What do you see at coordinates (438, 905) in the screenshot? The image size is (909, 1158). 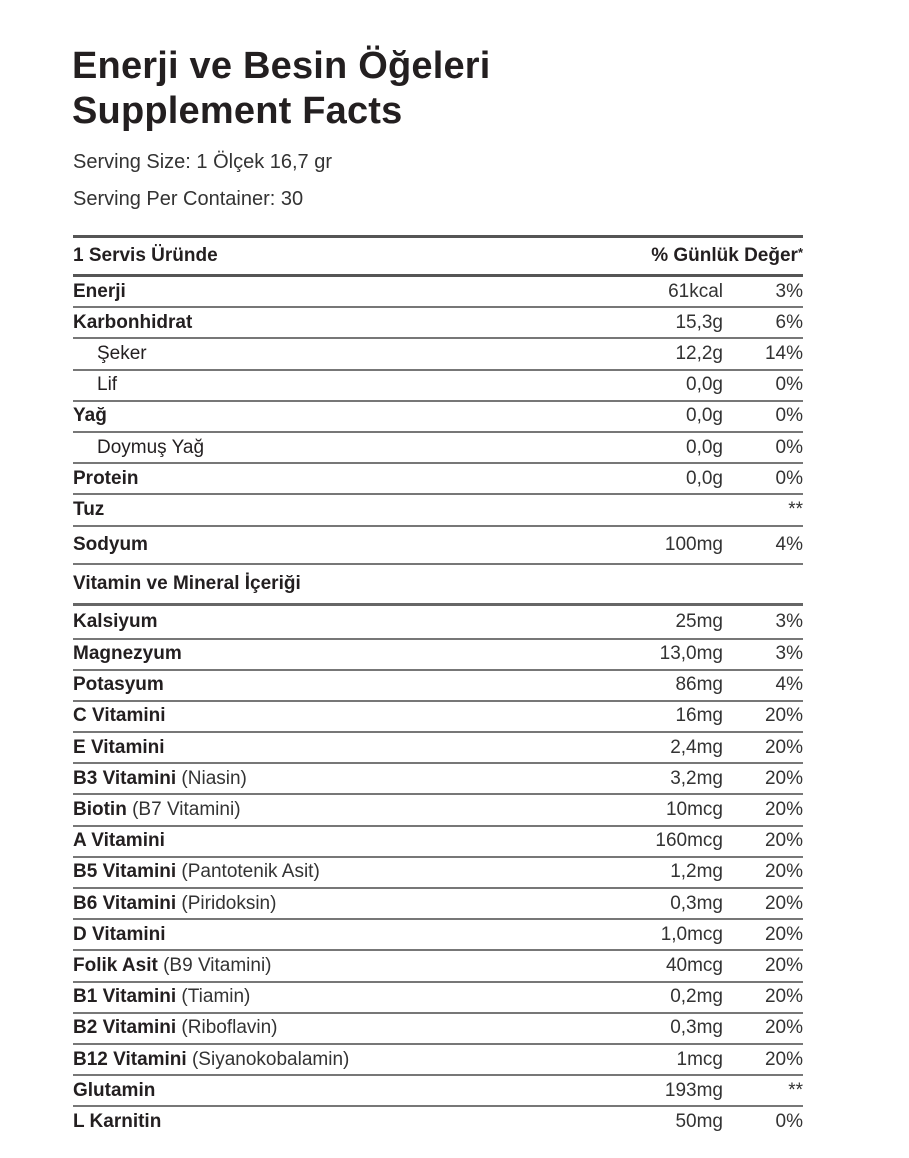 I see `table-row: B6 Vitamini (Piridoksin) 0,3mg 20%` at bounding box center [438, 905].